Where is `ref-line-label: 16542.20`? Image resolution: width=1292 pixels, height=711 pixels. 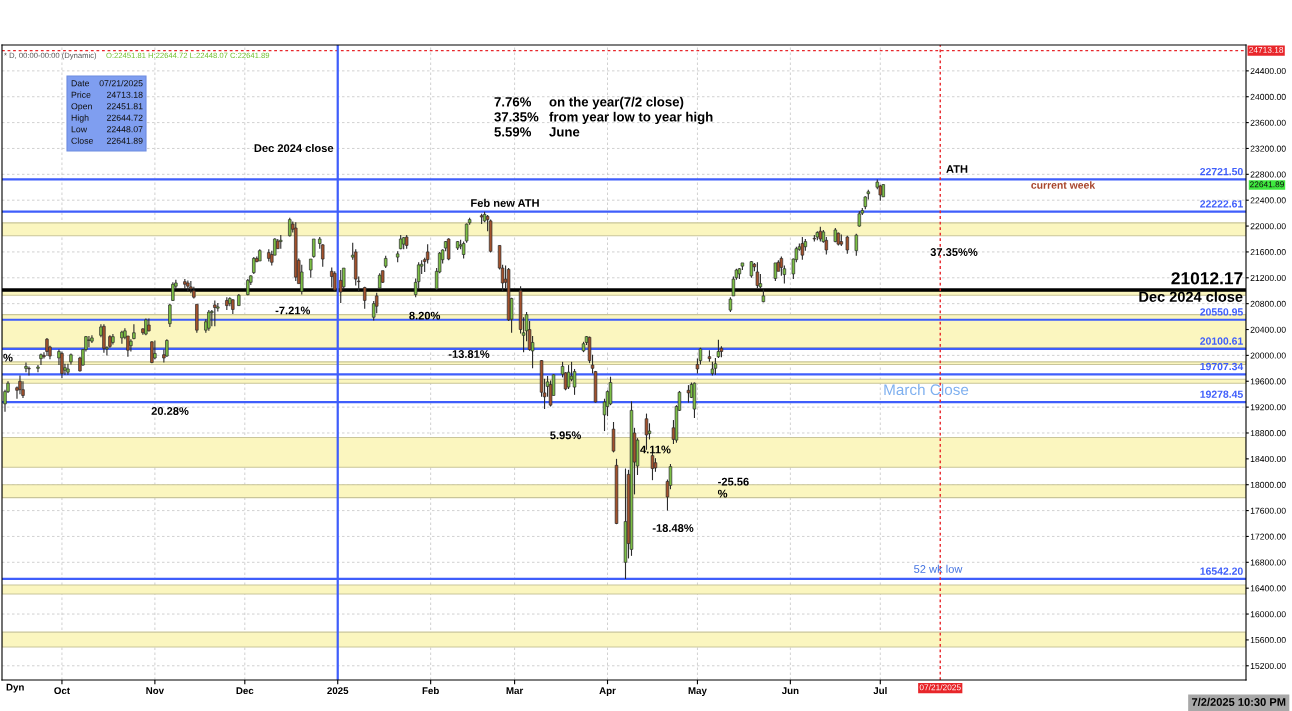 ref-line-label: 16542.20 is located at coordinates (1221, 571).